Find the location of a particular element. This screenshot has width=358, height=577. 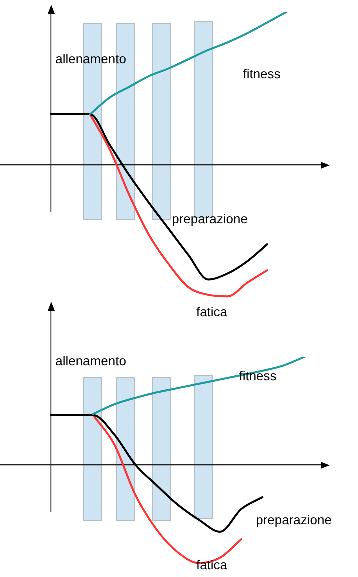

series-label: fitness is located at coordinates (258, 376).